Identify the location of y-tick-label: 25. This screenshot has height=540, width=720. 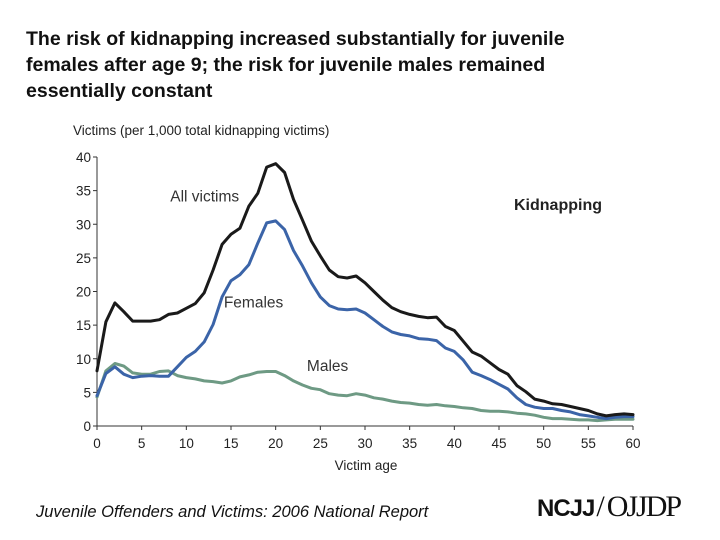
(83, 258).